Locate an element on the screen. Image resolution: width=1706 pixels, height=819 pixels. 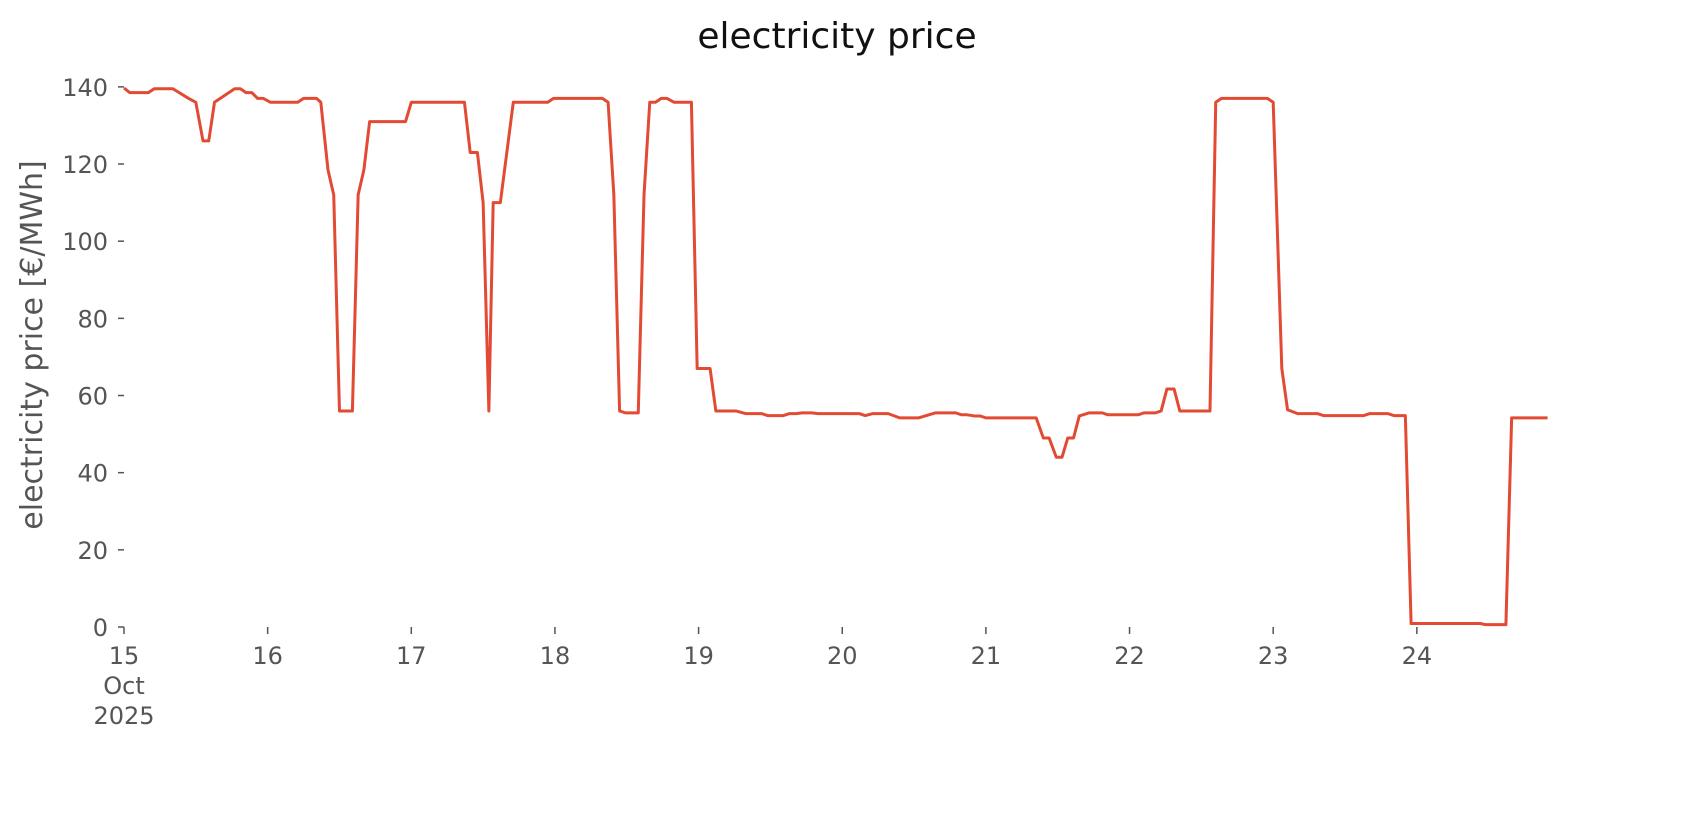
y-tick-label: 60 is located at coordinates (92, 397).